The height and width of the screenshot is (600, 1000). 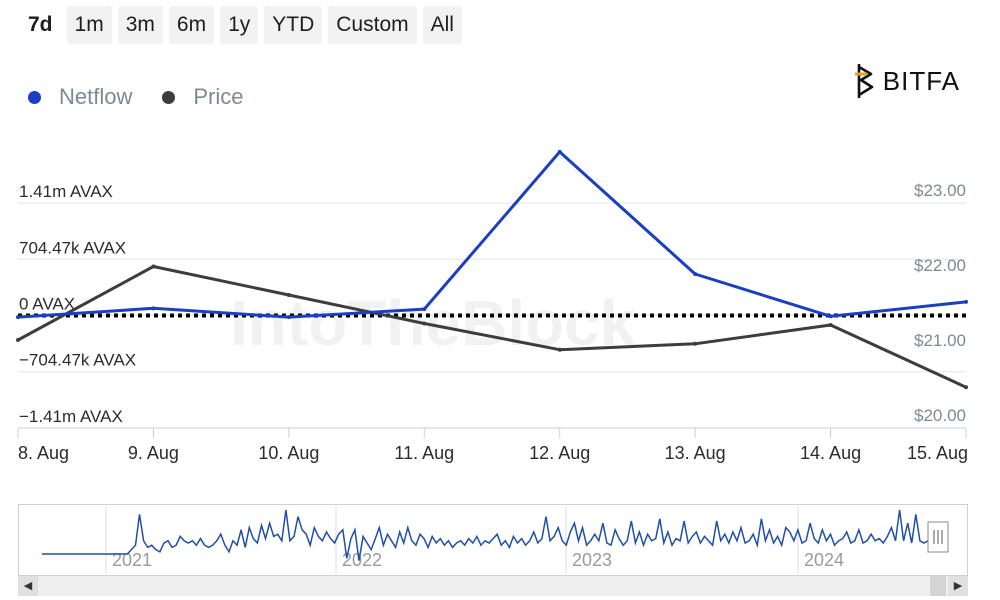 I want to click on bitfa-logo: BITFA, so click(x=906, y=81).